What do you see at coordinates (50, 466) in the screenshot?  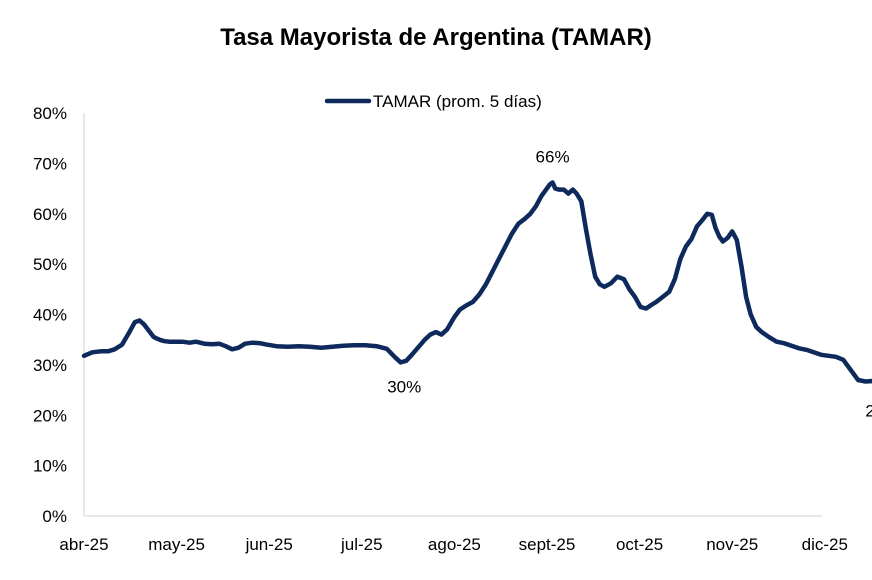 I see `y-tick-label: 10%` at bounding box center [50, 466].